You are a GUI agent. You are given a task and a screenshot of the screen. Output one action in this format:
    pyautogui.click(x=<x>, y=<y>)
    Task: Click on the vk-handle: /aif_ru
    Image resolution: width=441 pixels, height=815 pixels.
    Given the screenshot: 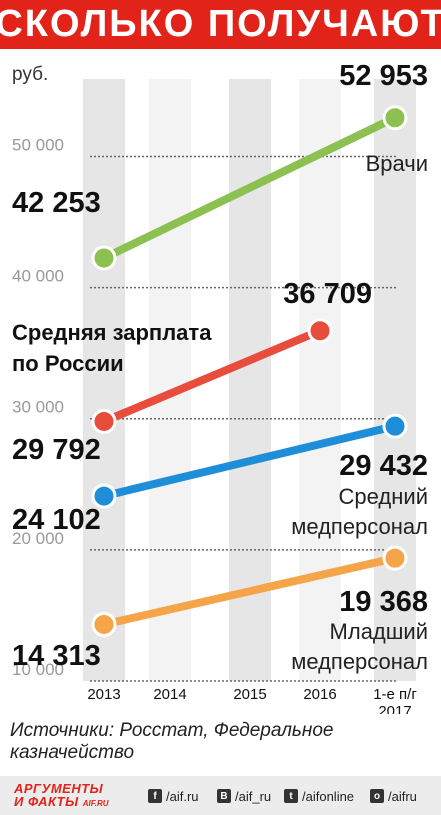 What is the action you would take?
    pyautogui.click(x=253, y=796)
    